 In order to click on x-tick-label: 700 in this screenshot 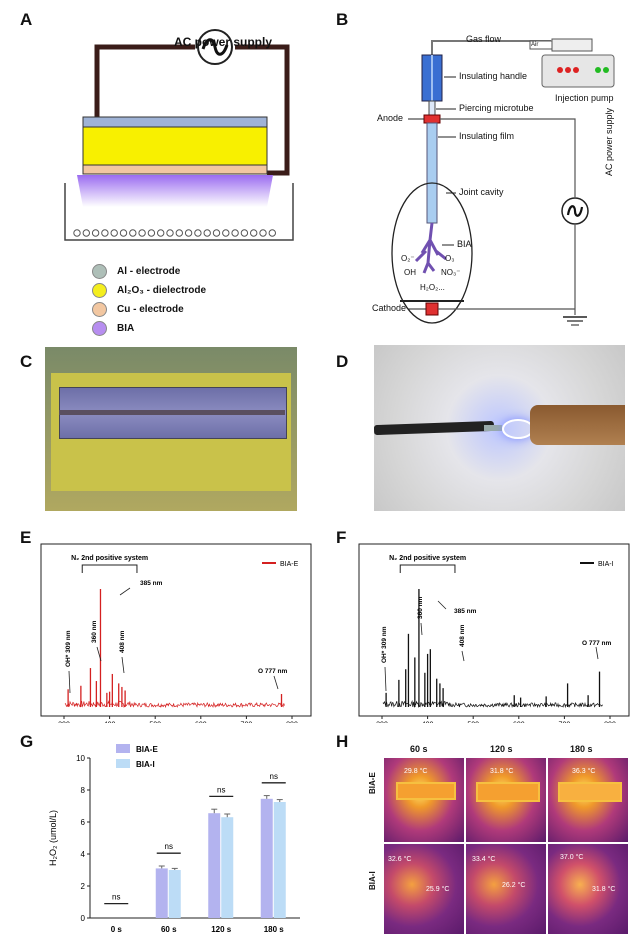, I will do `click(247, 723)`.